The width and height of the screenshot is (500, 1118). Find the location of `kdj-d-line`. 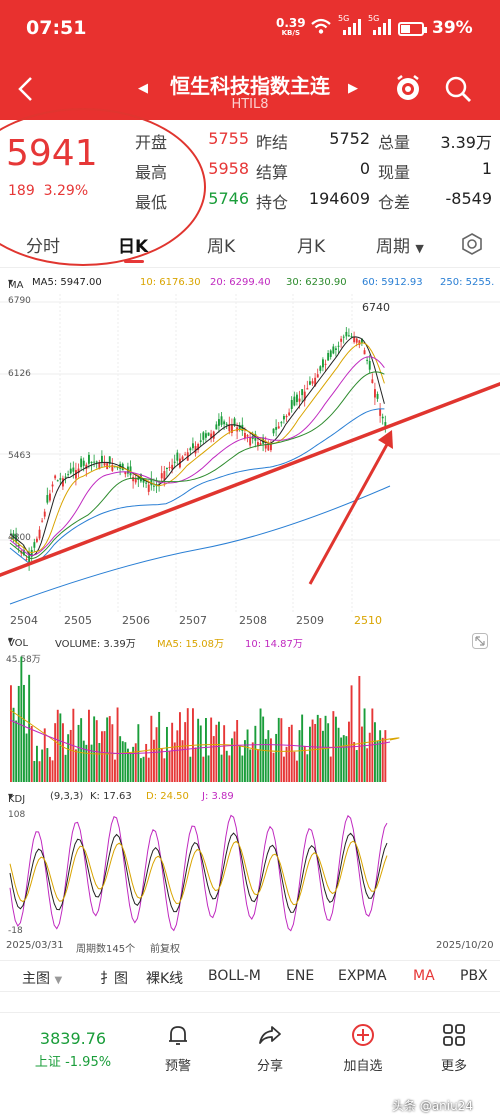

kdj-d-line is located at coordinates (198, 873).